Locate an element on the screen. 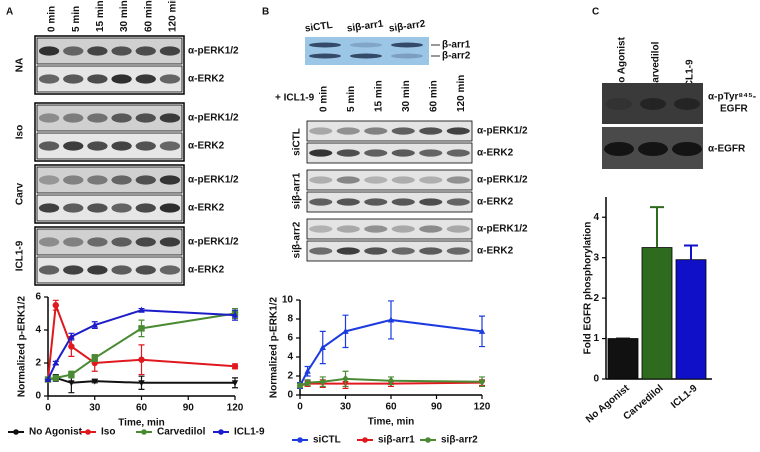 This screenshot has width=760, height=452. x-tick-label: 0 is located at coordinates (300, 407).